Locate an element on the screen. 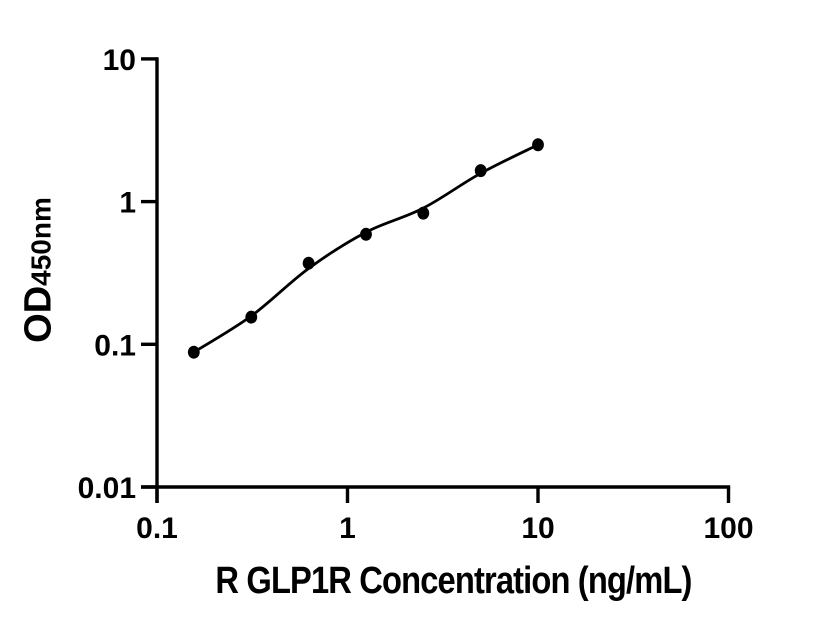 This screenshot has width=816, height=640. x-axis-title: R GLP1R Concentration (ng/mL) is located at coordinates (453, 581).